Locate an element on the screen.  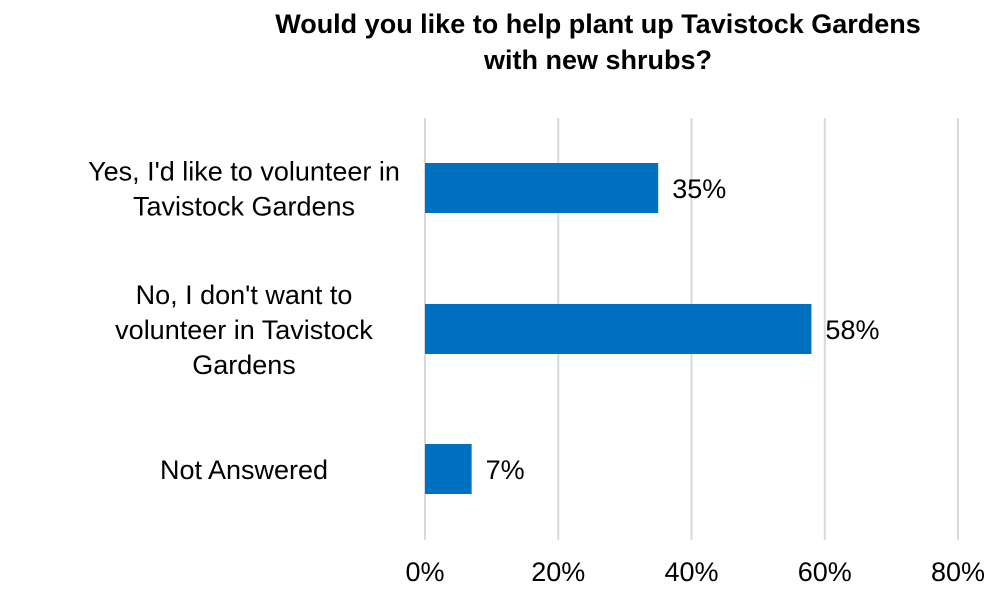
x-tick-label: 80% is located at coordinates (958, 572).